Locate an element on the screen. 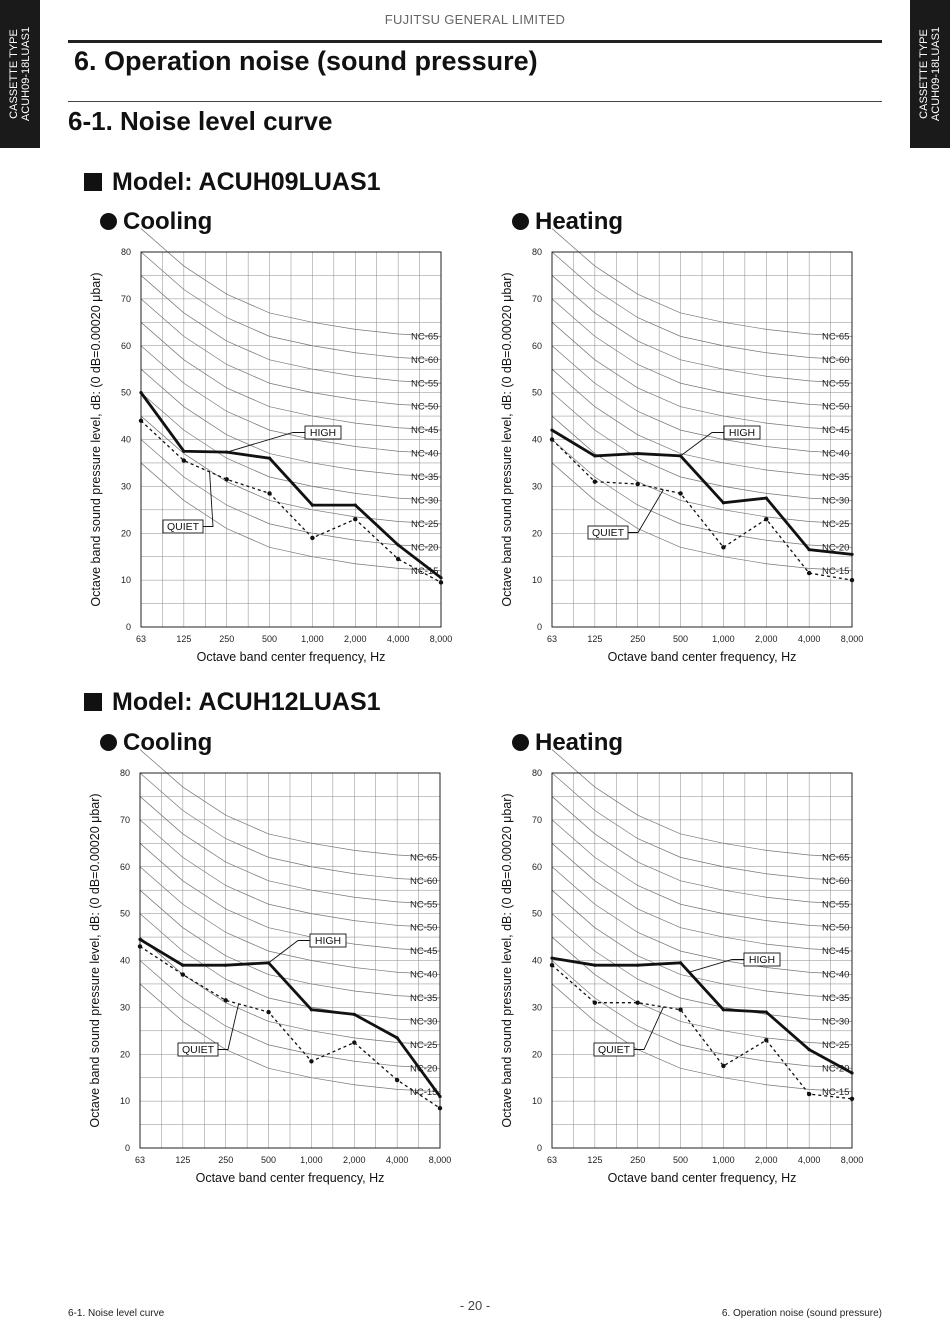  mode-label: Heating is located at coordinates (579, 221).